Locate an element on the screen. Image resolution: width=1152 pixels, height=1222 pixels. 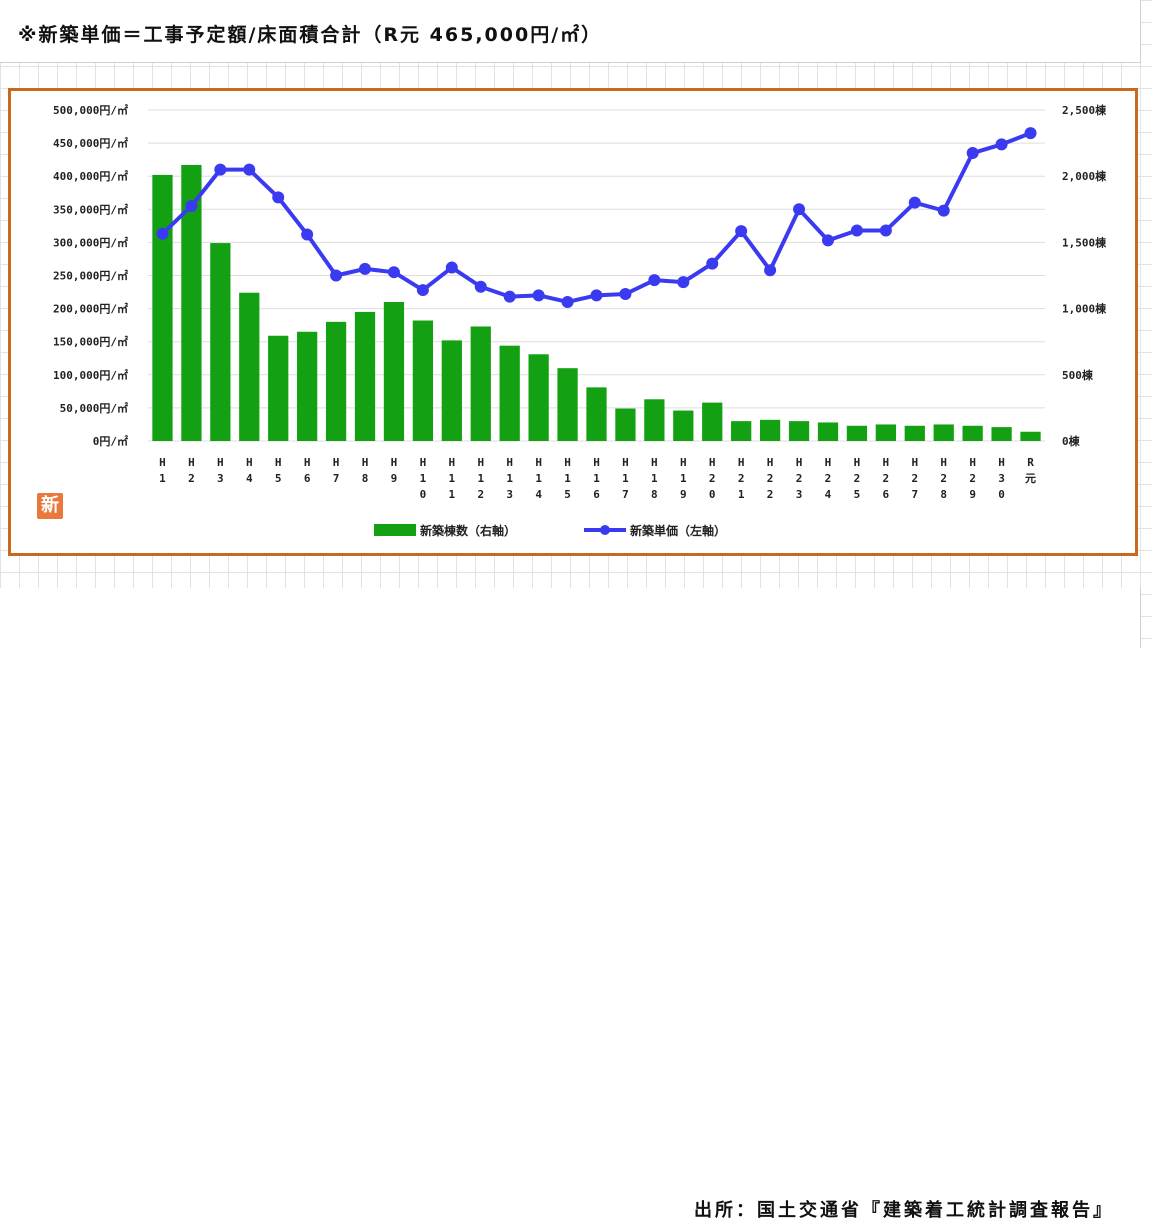
logo-icon: 新 is located at coordinates (50, 506).